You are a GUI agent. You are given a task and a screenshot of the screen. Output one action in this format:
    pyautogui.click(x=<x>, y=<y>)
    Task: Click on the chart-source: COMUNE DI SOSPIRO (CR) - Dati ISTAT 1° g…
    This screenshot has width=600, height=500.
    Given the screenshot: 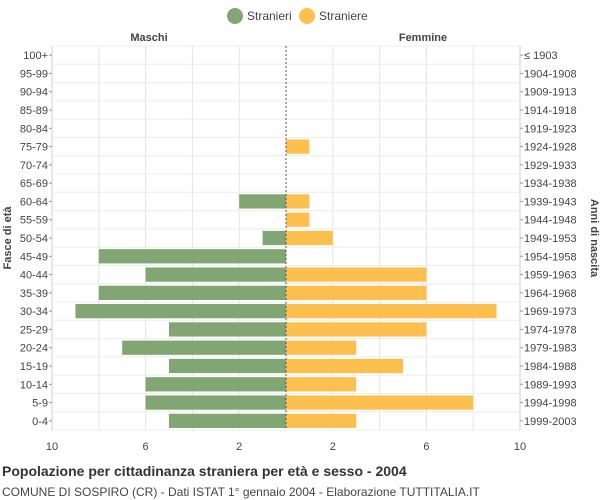 What is the action you would take?
    pyautogui.click(x=241, y=492)
    